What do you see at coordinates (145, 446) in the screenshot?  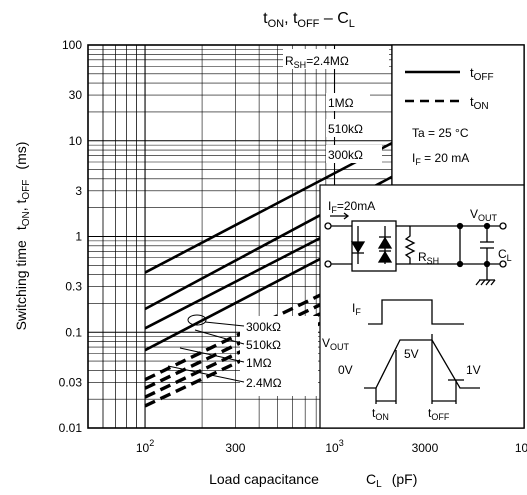 I see `x-tick-label: 10²` at bounding box center [145, 446].